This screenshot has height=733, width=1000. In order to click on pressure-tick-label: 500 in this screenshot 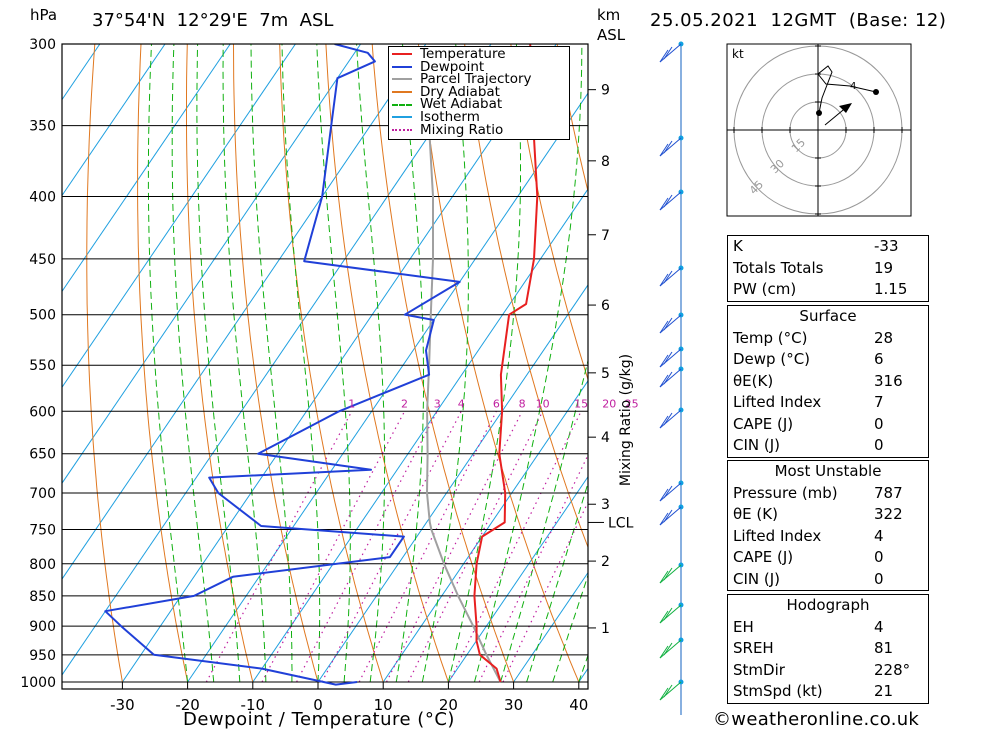, I will do `click(42, 316)`.